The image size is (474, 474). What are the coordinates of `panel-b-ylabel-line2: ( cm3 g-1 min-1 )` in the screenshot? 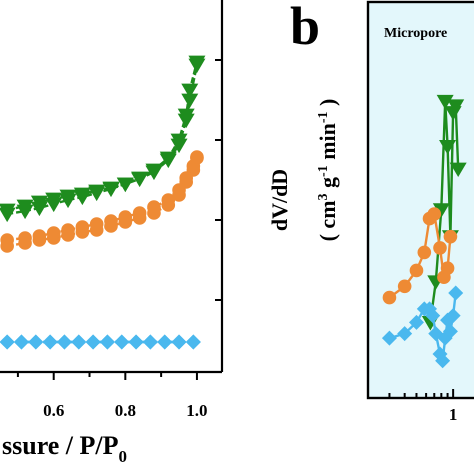 It's located at (327, 170).